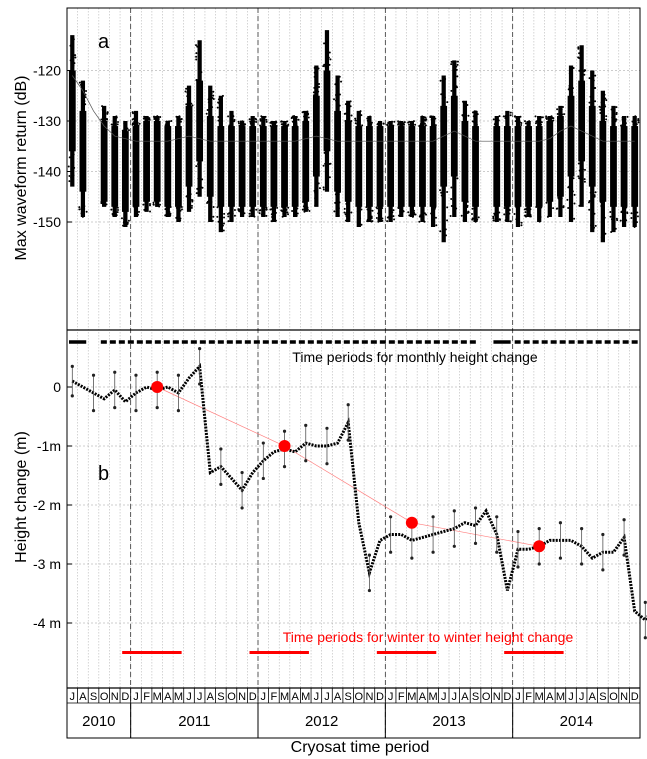  I want to click on month-tick-label: O, so click(231, 697).